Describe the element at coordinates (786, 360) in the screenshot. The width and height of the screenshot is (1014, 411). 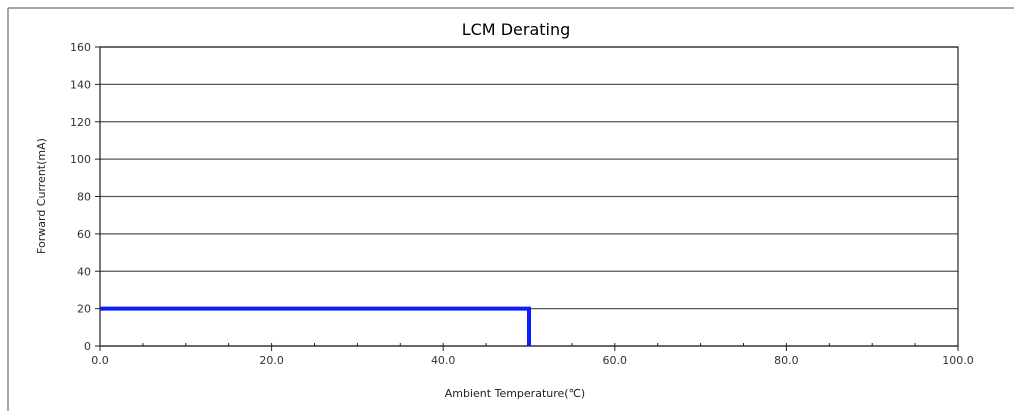
I see `x-tick-label: 80.0` at that location.